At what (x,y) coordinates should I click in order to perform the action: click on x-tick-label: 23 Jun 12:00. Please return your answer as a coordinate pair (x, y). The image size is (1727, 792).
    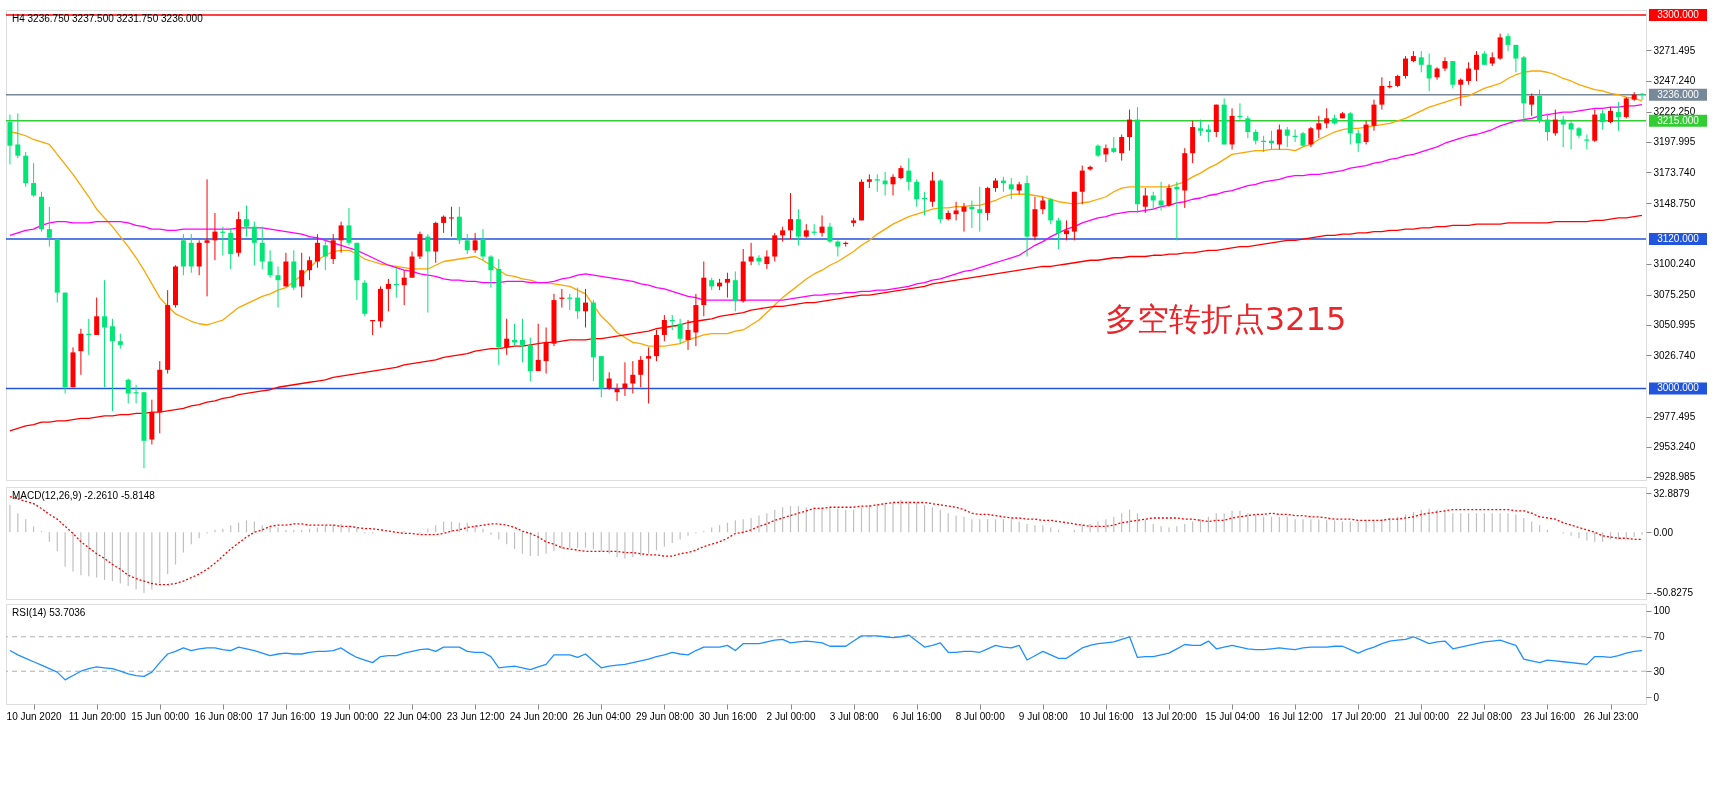
    Looking at the image, I should click on (475, 716).